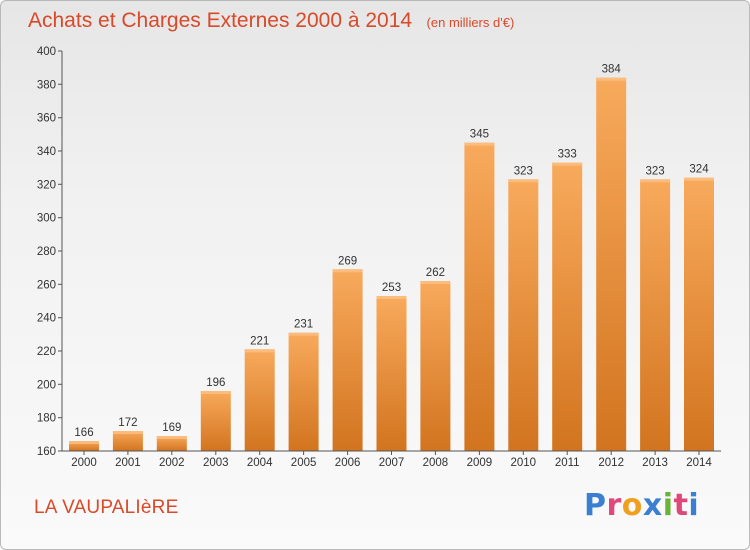  What do you see at coordinates (470, 22) in the screenshot?
I see `chart-subtitle: (en milliers d'€)` at bounding box center [470, 22].